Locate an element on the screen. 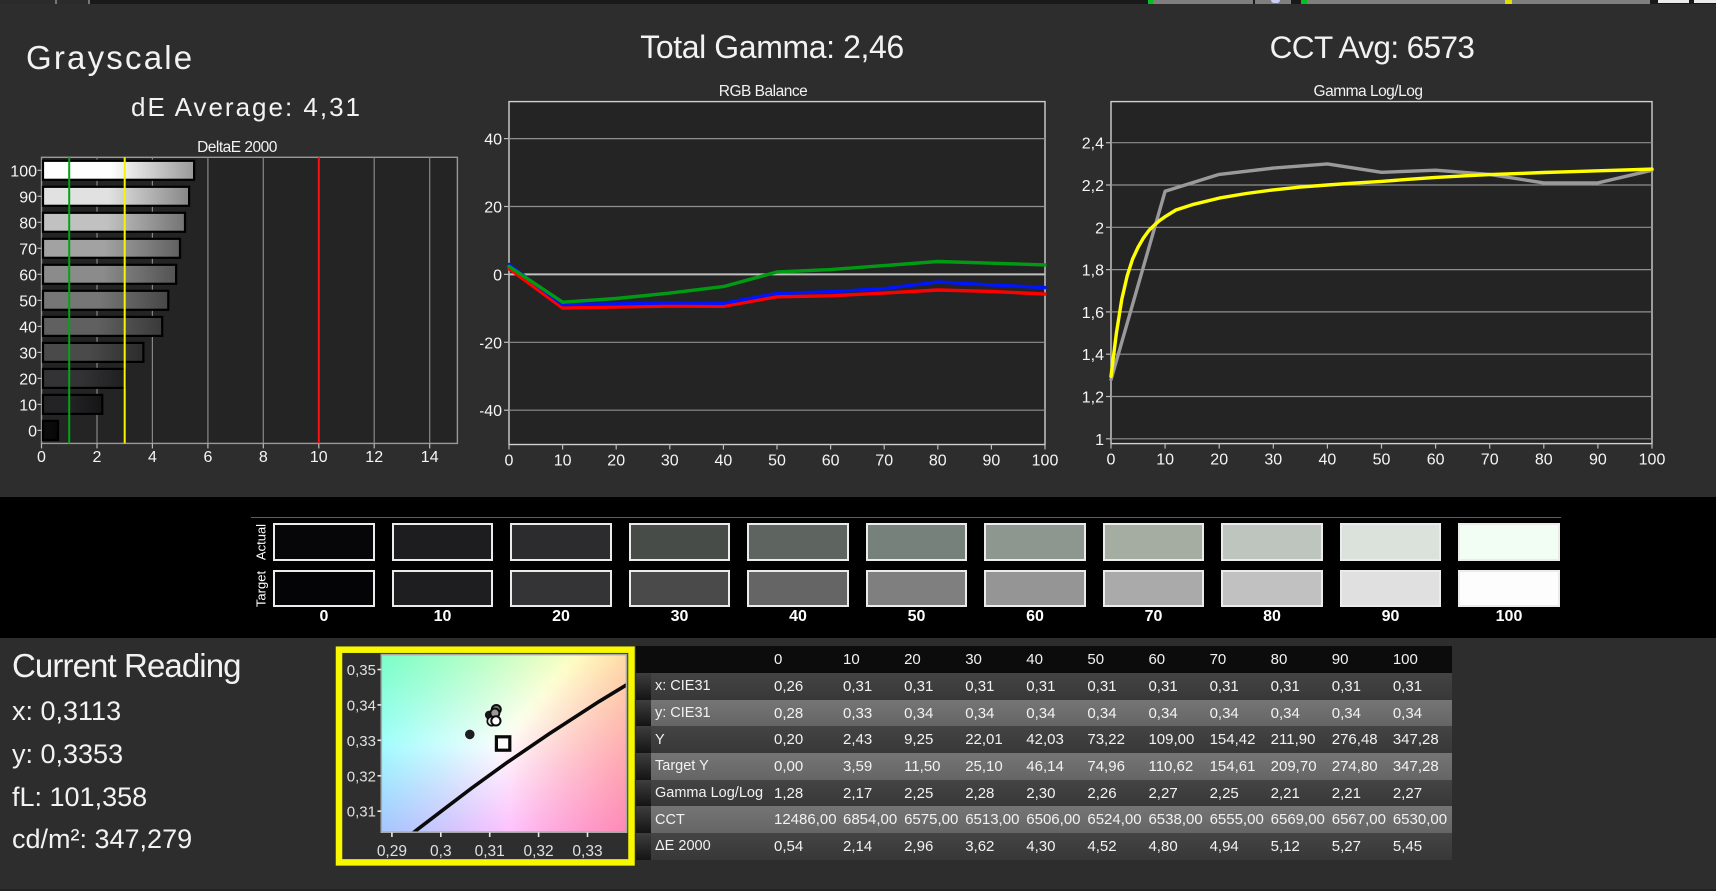  svg-text: 1,2 is located at coordinates (1093, 398).